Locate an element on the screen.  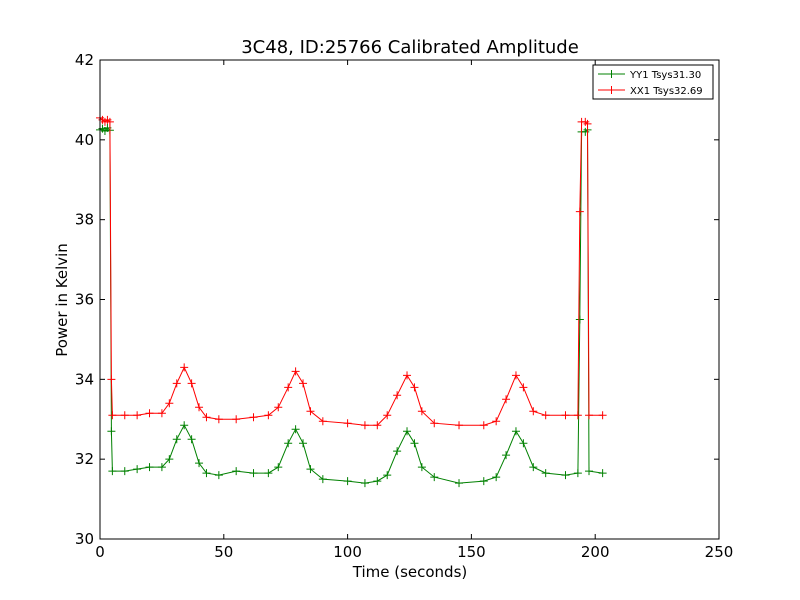
y-tick-label: 42 is located at coordinates (84, 60).